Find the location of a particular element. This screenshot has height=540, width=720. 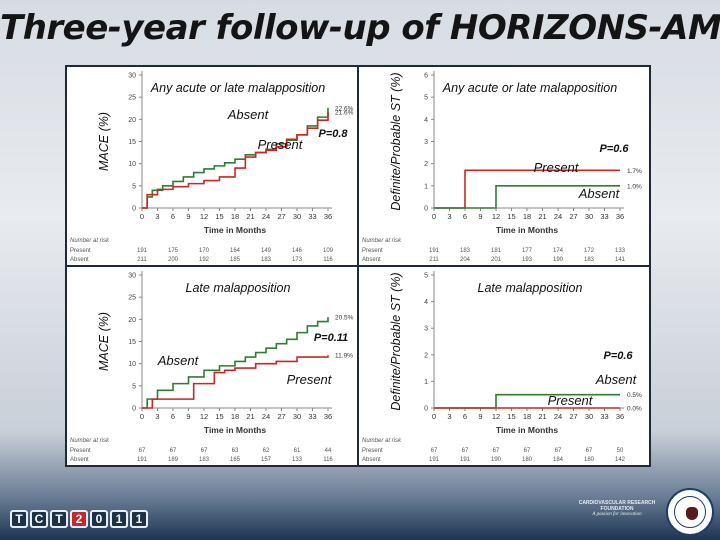

km-curve-present is located at coordinates (235, 382).